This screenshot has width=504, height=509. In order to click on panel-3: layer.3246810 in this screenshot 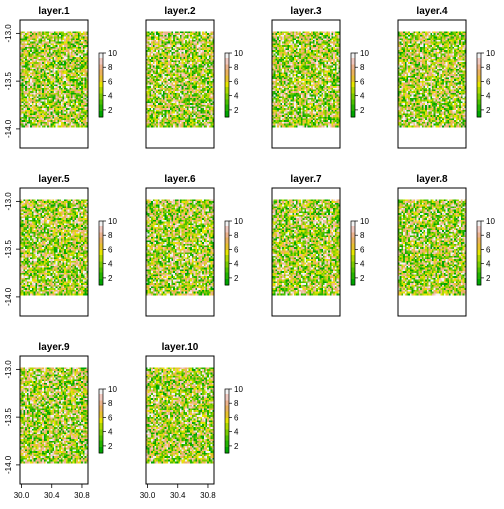, I will do `click(320, 77)`.